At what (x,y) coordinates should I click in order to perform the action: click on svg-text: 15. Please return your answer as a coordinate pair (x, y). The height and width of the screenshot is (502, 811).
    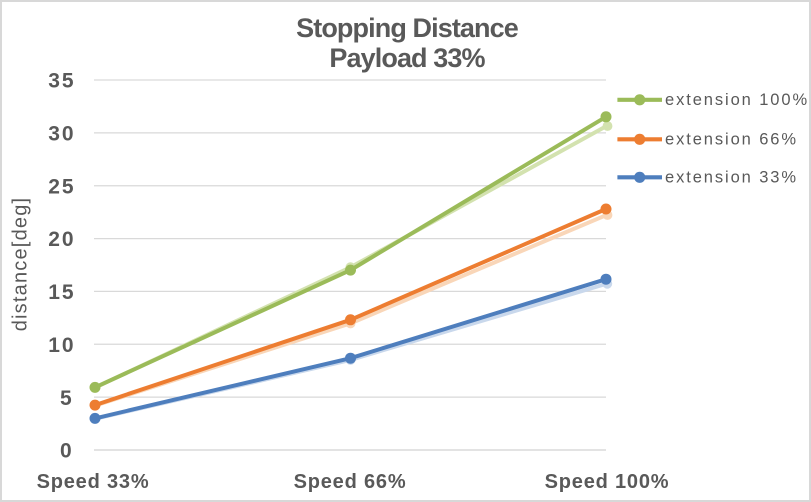
    Looking at the image, I should click on (61, 292).